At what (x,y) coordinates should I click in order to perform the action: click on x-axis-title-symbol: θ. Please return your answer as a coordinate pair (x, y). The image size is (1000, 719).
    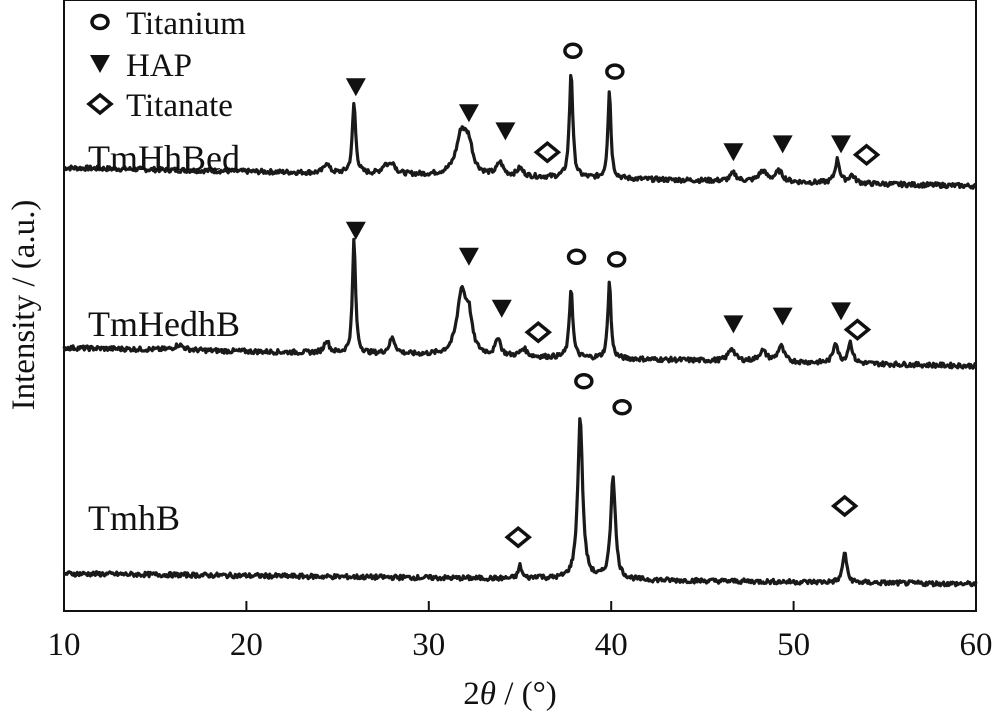
    Looking at the image, I should click on (488, 694).